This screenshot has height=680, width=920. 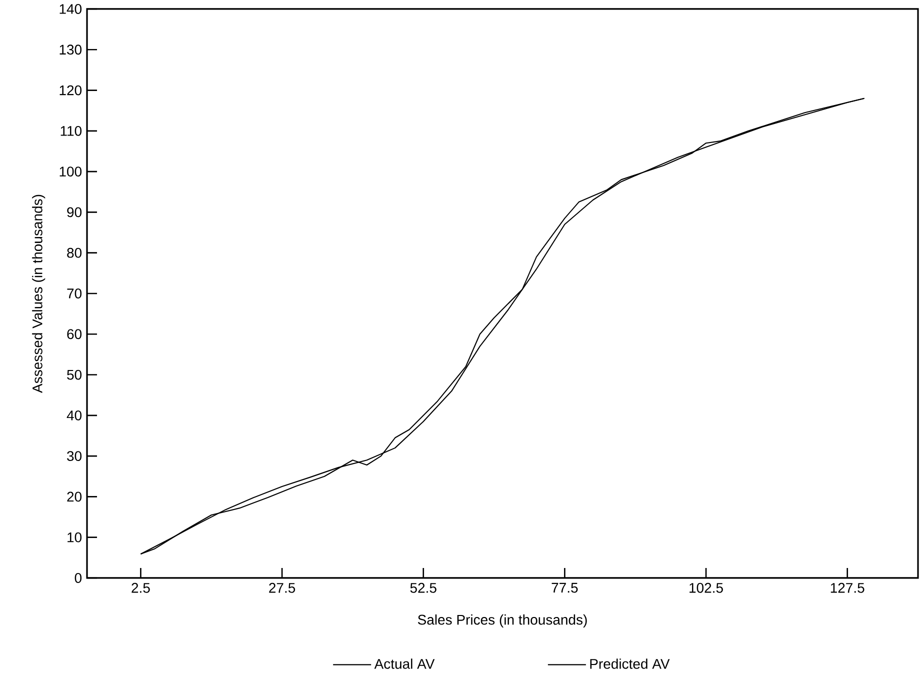 I want to click on y-tick-label: 10, so click(x=75, y=537).